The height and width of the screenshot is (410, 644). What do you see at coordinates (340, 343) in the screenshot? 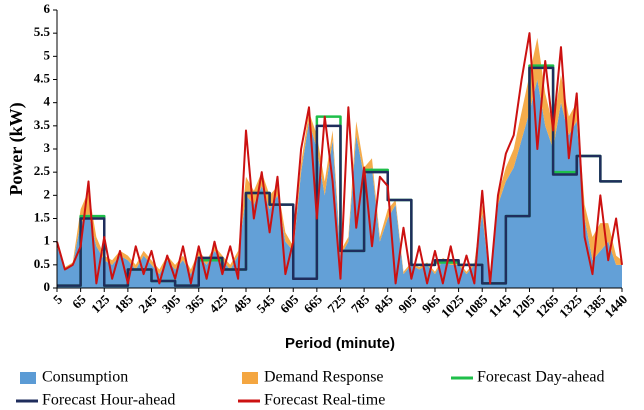
I see `x-axis-label: Period (minute)` at bounding box center [340, 343].